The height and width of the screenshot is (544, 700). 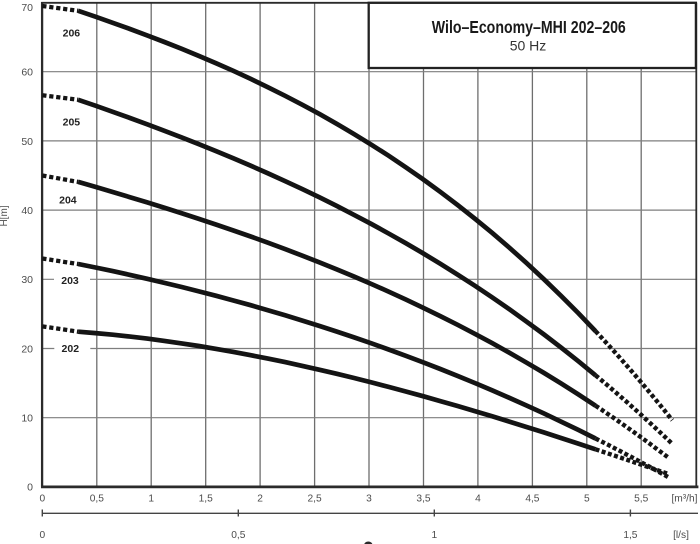 I want to click on svg-text: [m³/h], so click(x=684, y=499).